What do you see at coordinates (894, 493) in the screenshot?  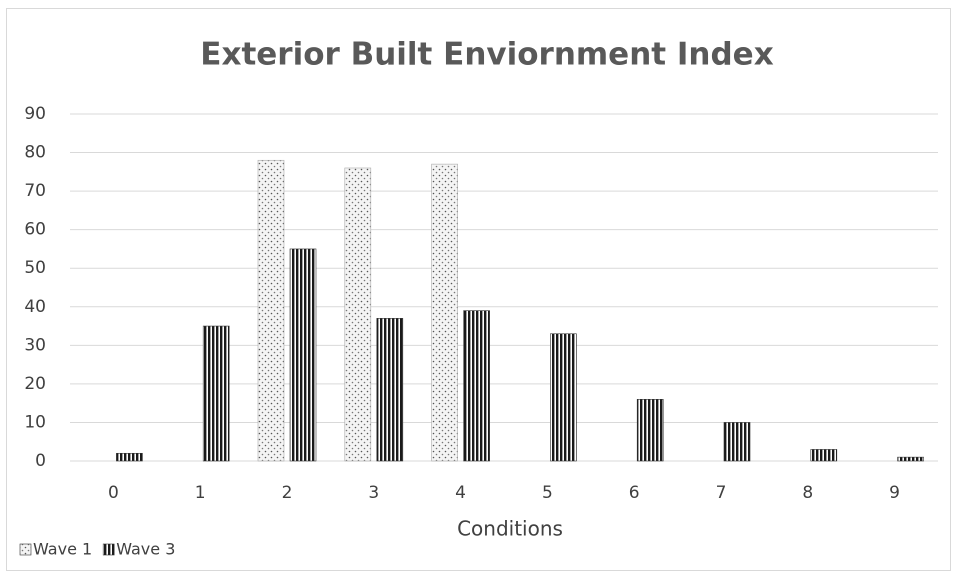 I see `x-tick-label: 9` at bounding box center [894, 493].